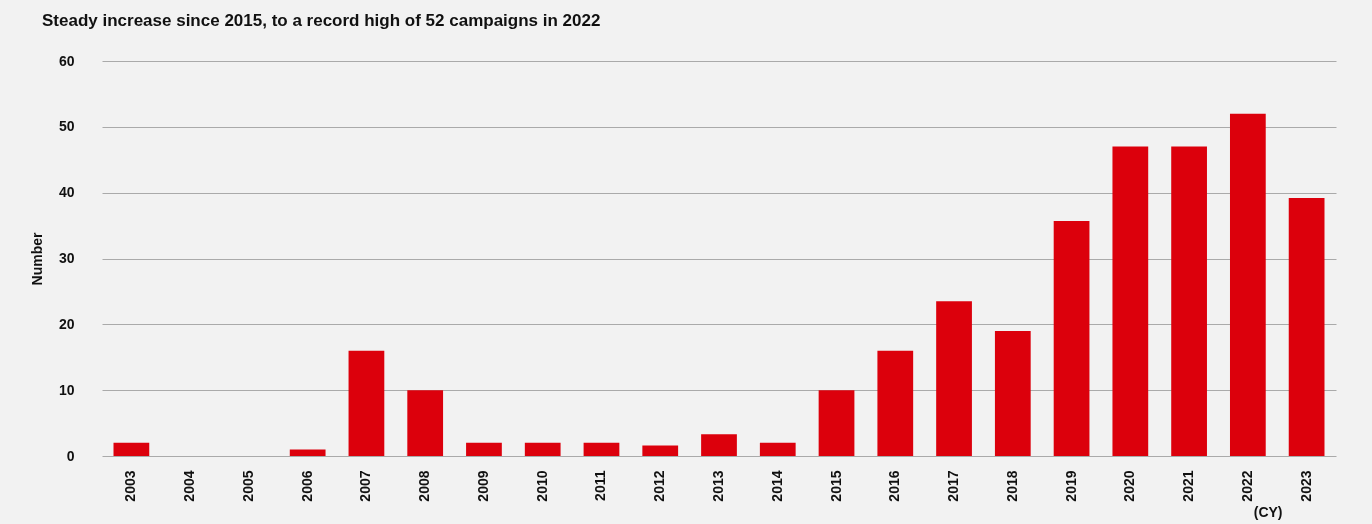  Describe the element at coordinates (953, 486) in the screenshot. I see `x-tick-label: 2017` at that location.